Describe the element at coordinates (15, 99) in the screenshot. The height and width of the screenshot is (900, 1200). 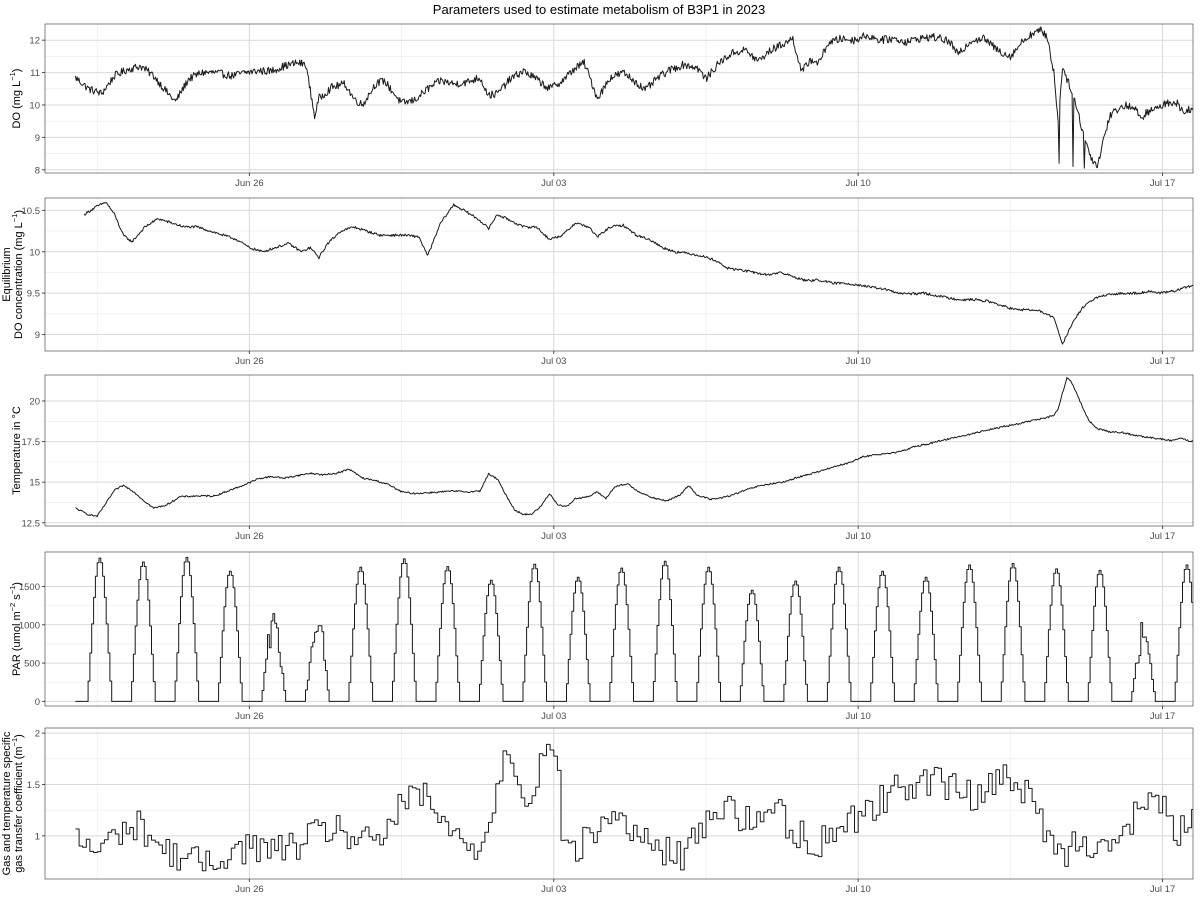
I see `y-axis-label: DO (mg L−1)` at that location.